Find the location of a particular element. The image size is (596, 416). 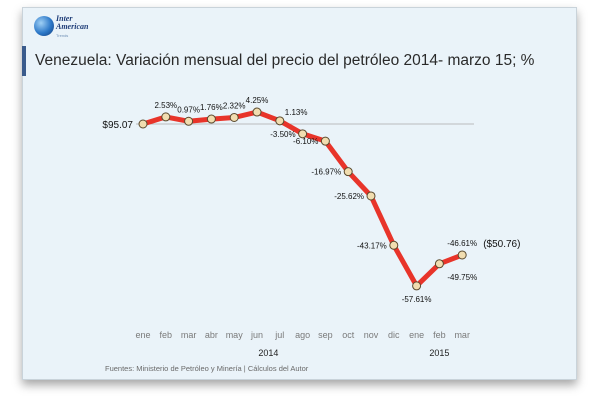

baseline-label: $95.07 is located at coordinates (117, 125).